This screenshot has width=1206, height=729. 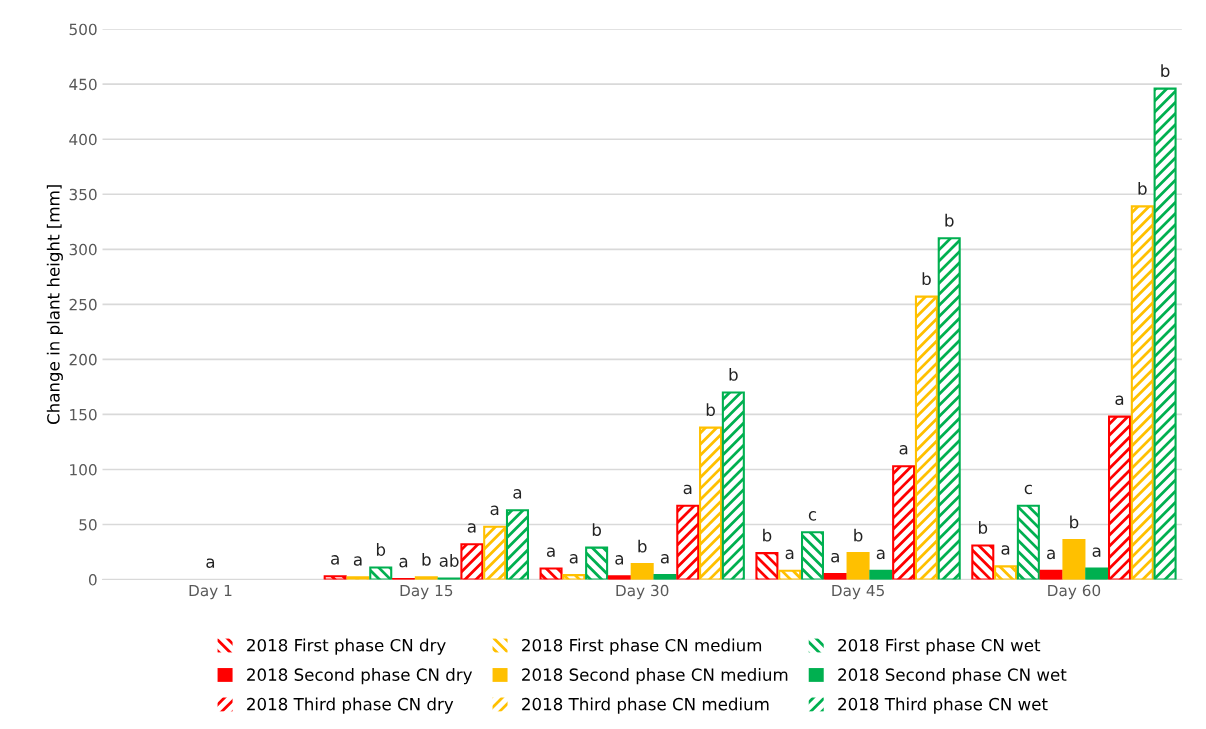 I want to click on legend-label: 2018 Third phase CN wet, so click(x=943, y=705).